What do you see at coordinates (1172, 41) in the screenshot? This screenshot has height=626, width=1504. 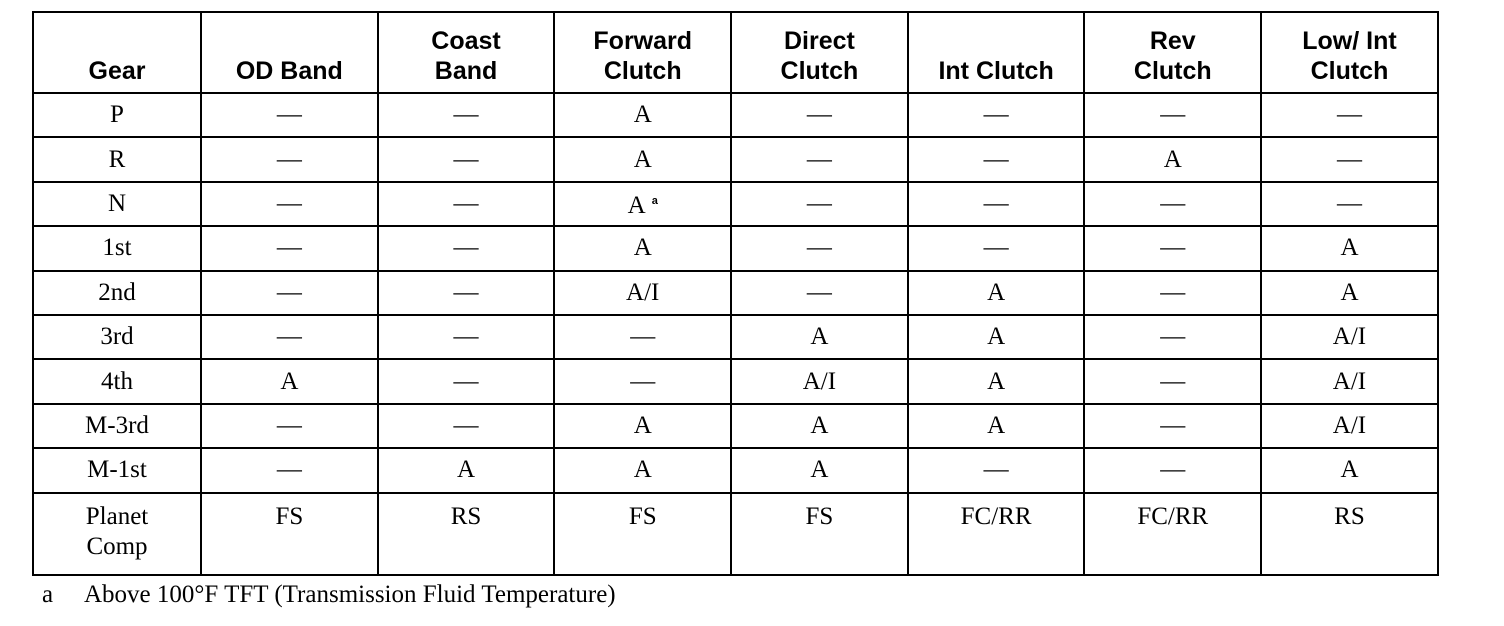 I see `column-header-line: Rev` at bounding box center [1172, 41].